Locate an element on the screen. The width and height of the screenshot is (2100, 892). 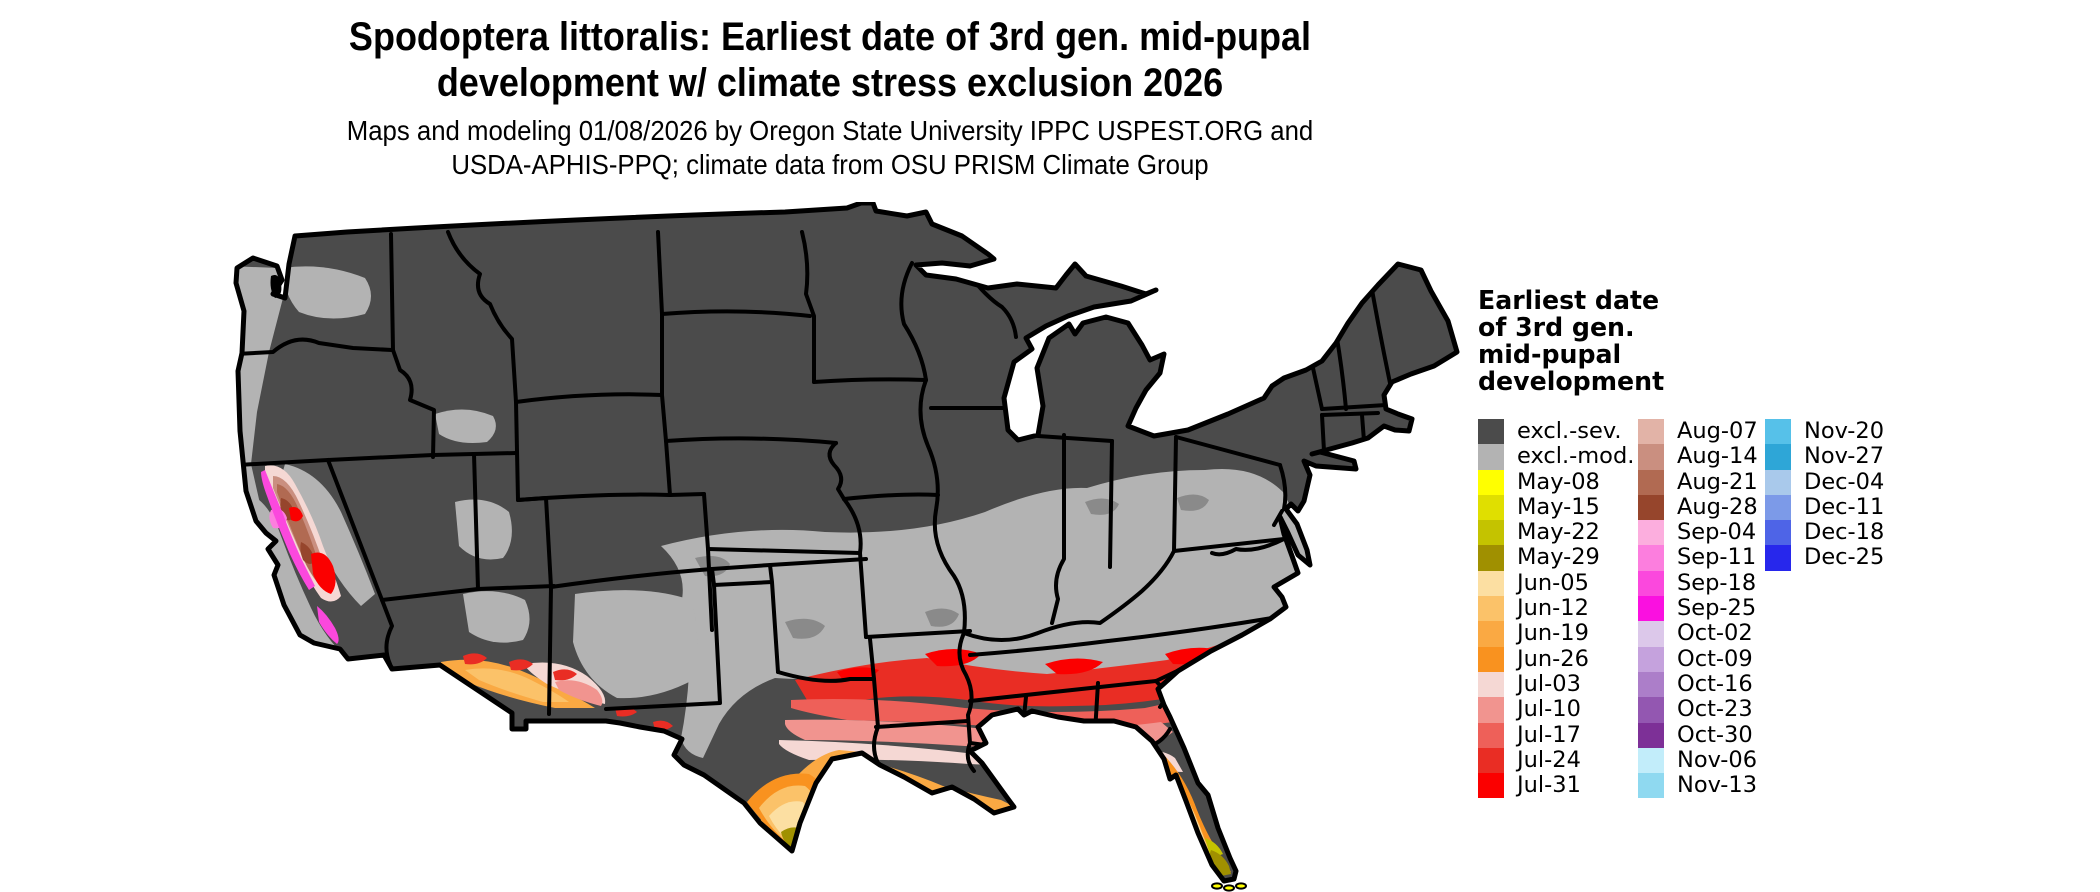
border-wy-co-ne is located at coordinates (611, 497).